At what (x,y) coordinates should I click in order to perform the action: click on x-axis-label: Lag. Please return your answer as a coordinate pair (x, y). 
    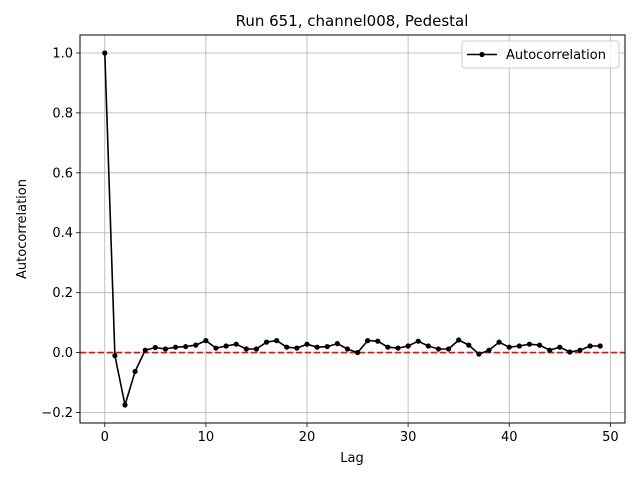
    Looking at the image, I should click on (351, 458).